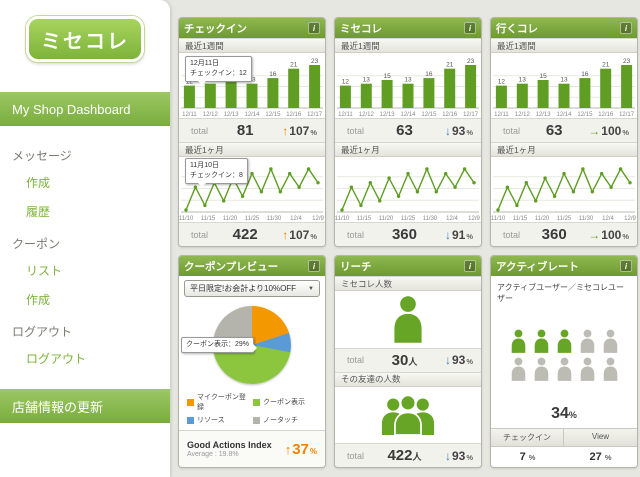 This screenshot has height=477, width=640. What do you see at coordinates (85, 249) in the screenshot?
I see `sidebar-menu: メッセージ 作成 履歴 クーポン リスト 作成 ログアウト ログアウト` at bounding box center [85, 249].